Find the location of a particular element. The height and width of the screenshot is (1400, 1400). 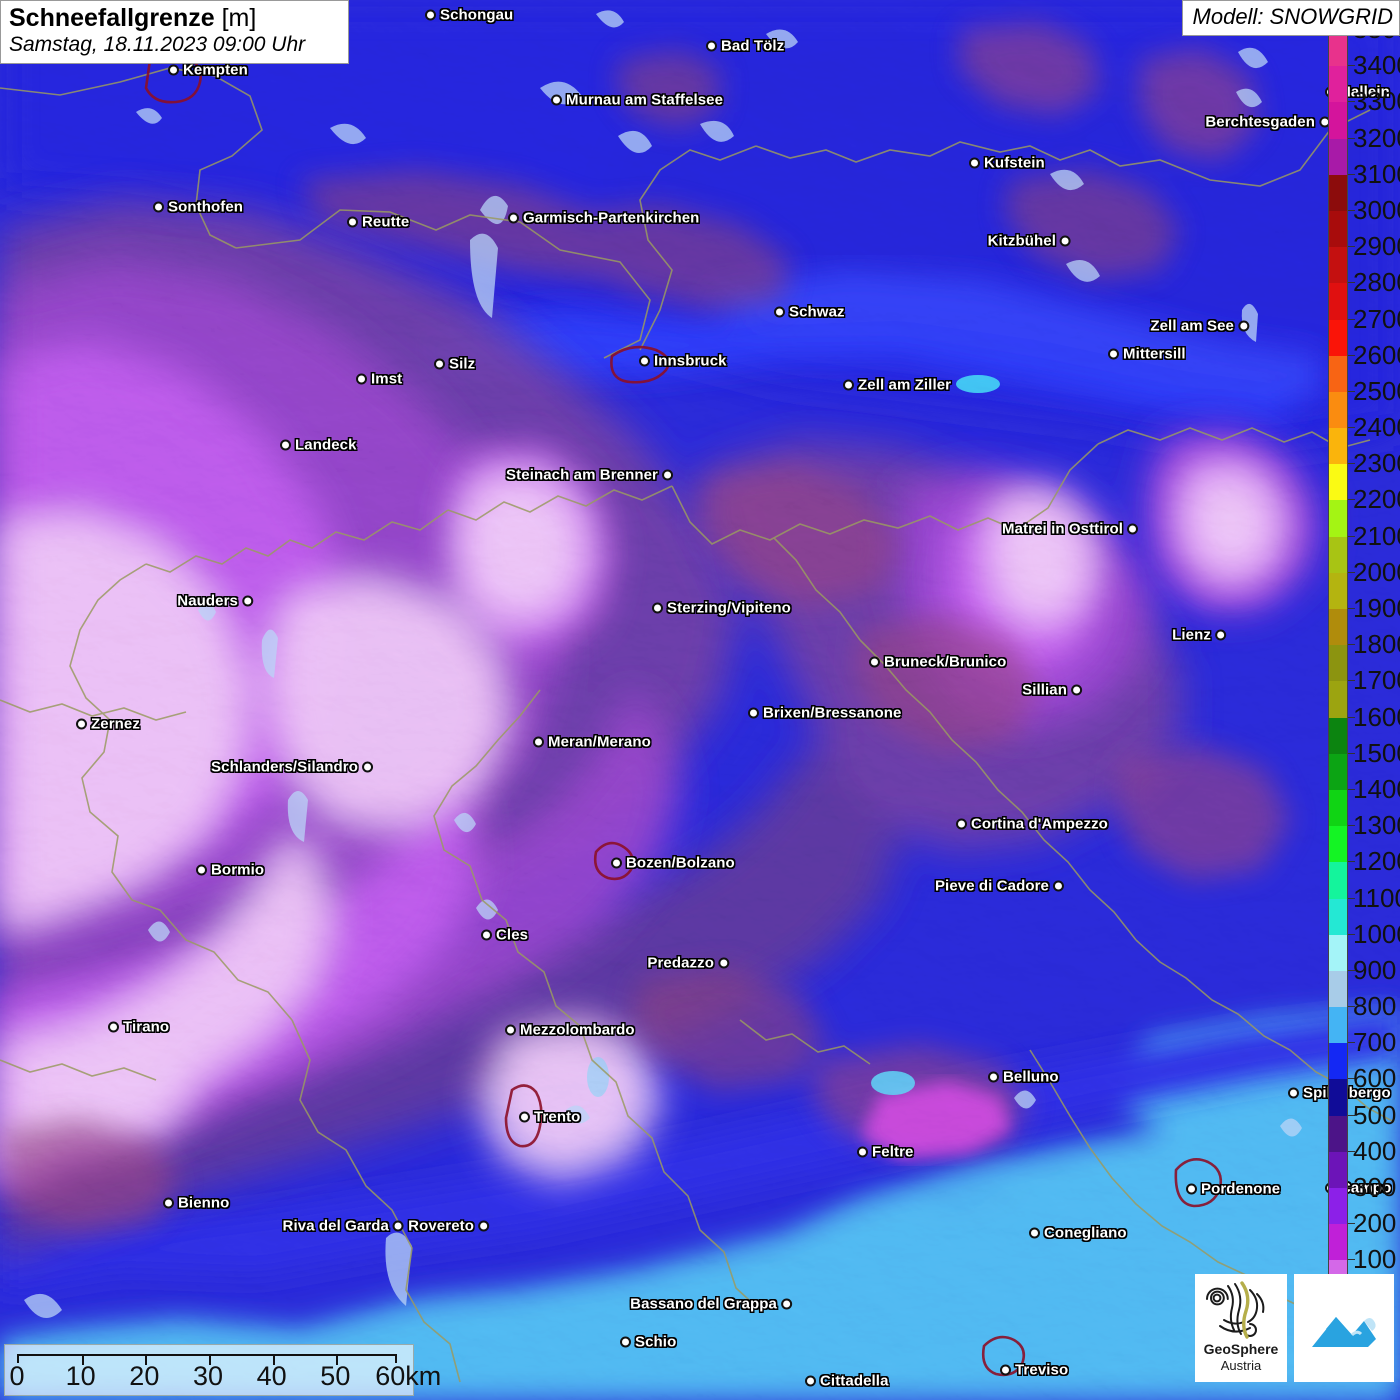

legend-row: 3200 is located at coordinates (1364, 150).